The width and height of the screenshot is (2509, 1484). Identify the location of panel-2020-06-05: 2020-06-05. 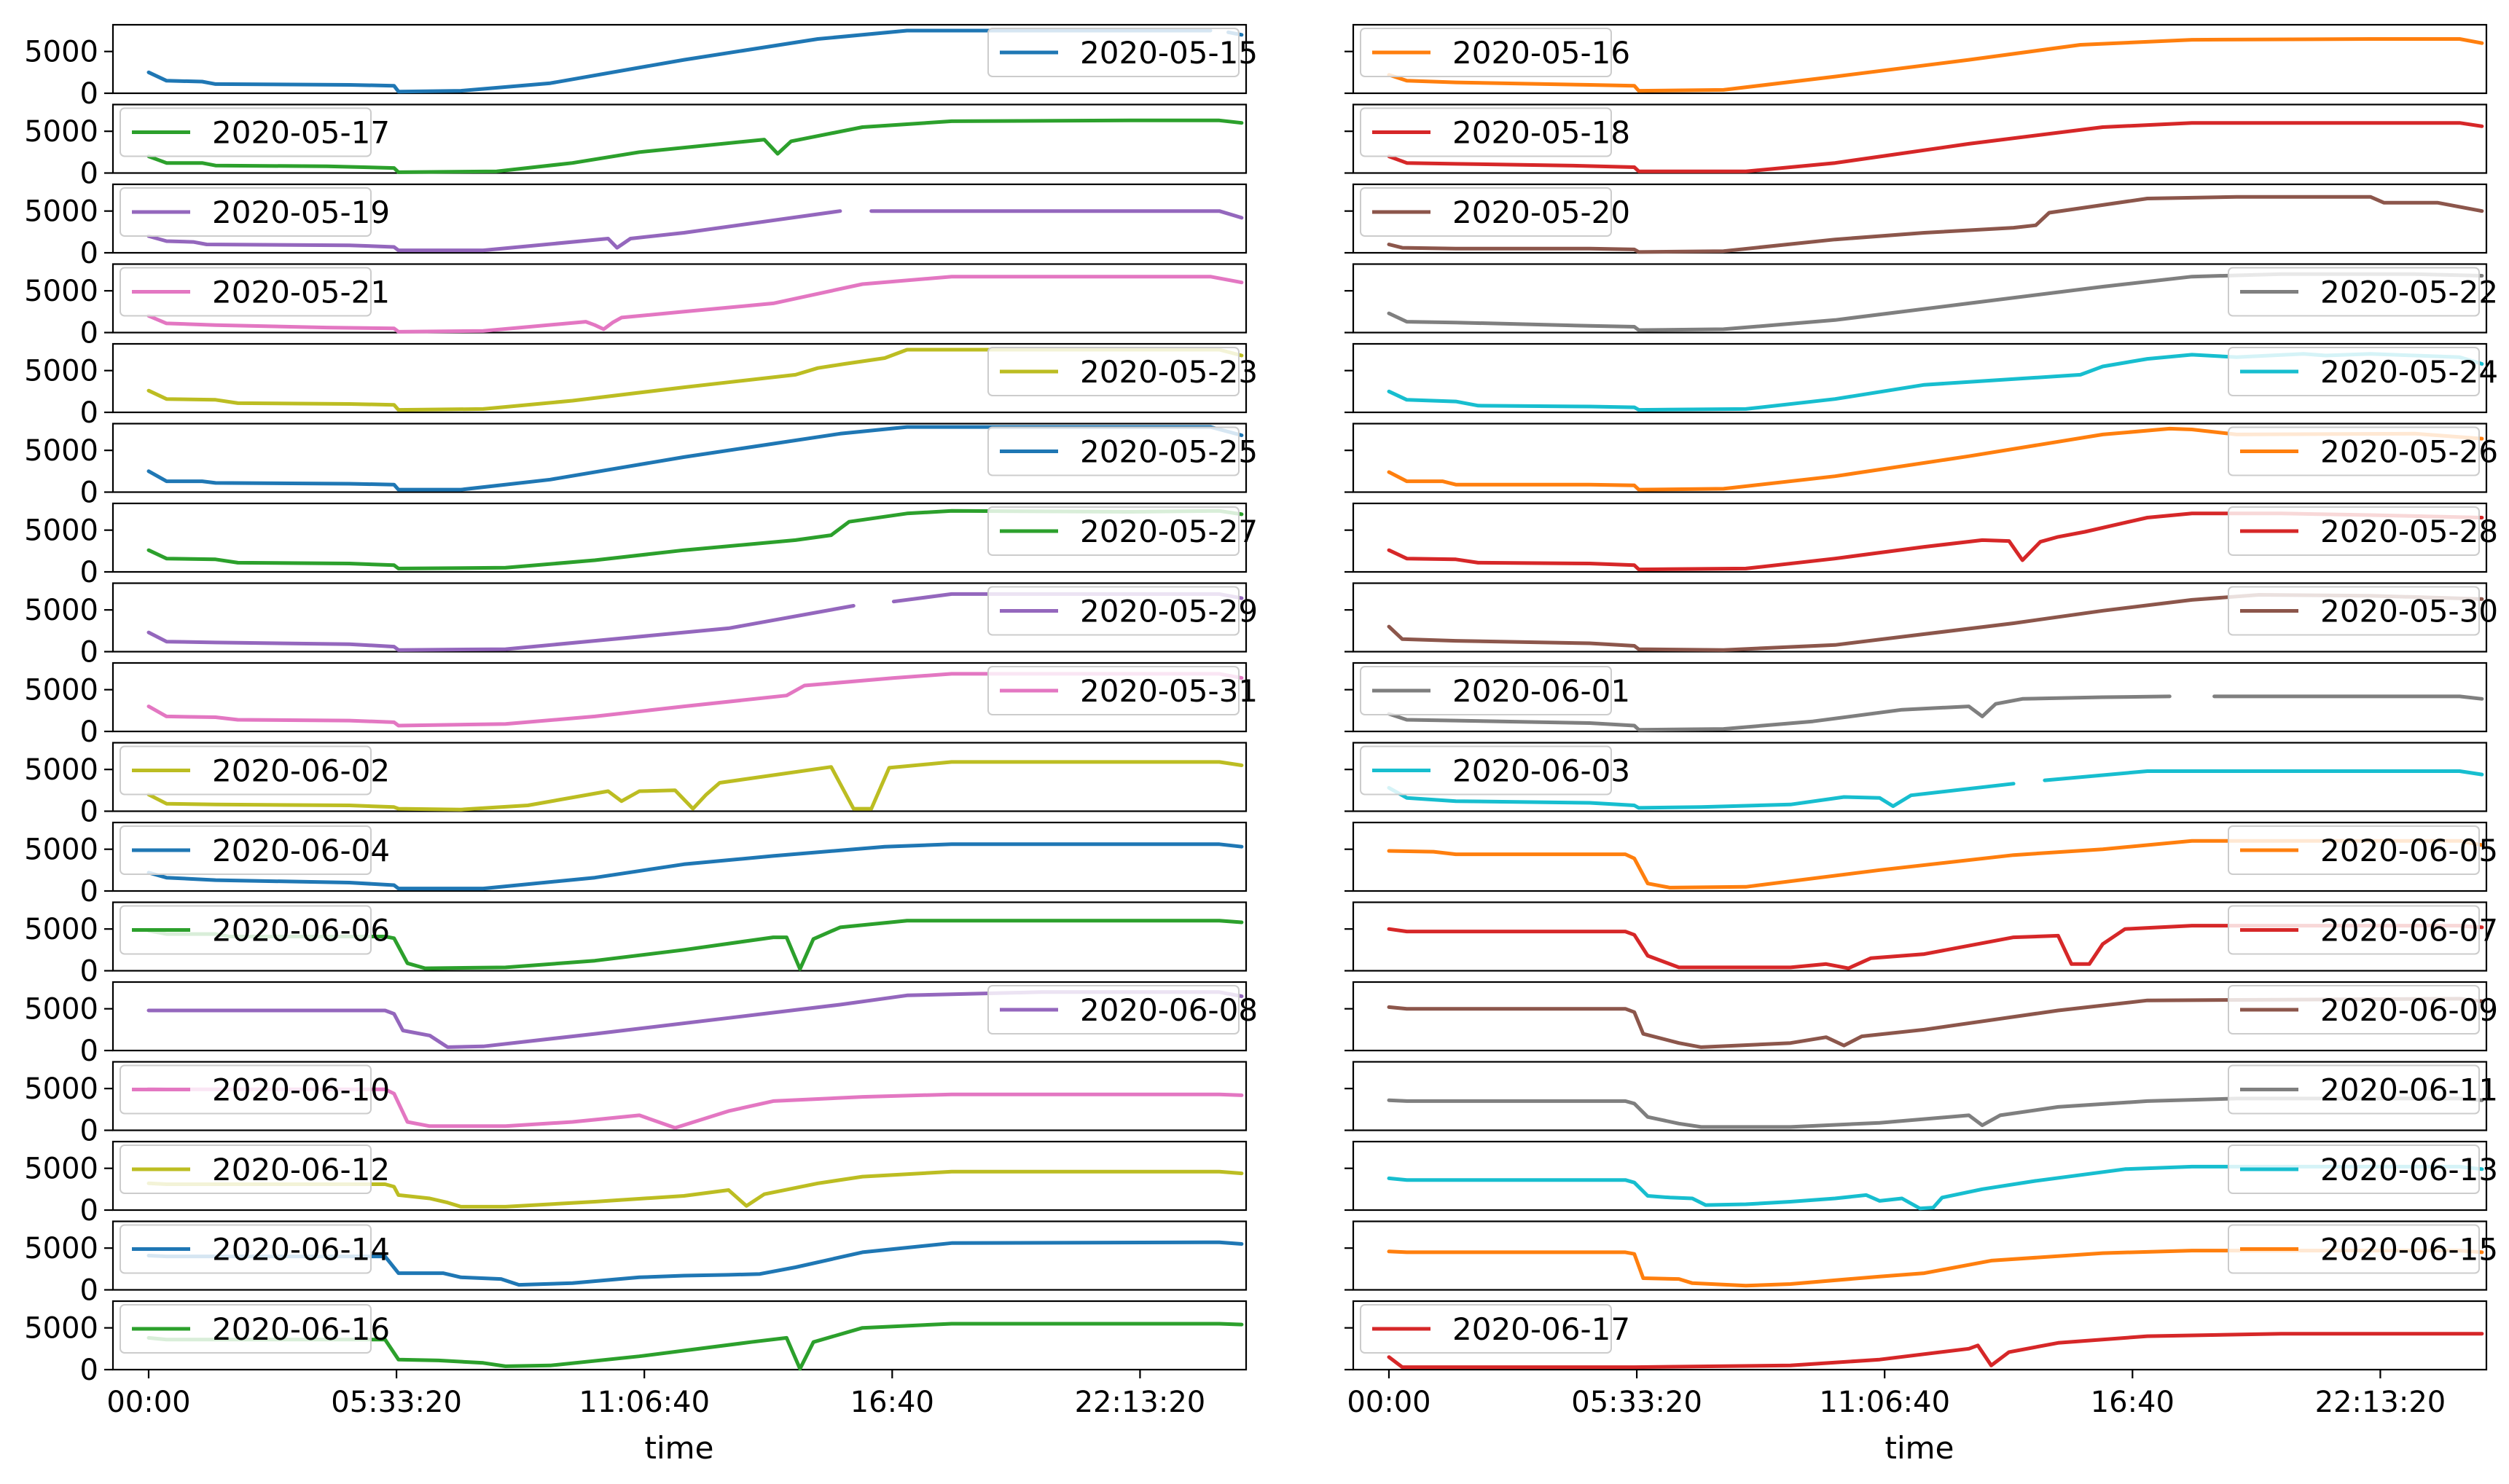
(1921, 856).